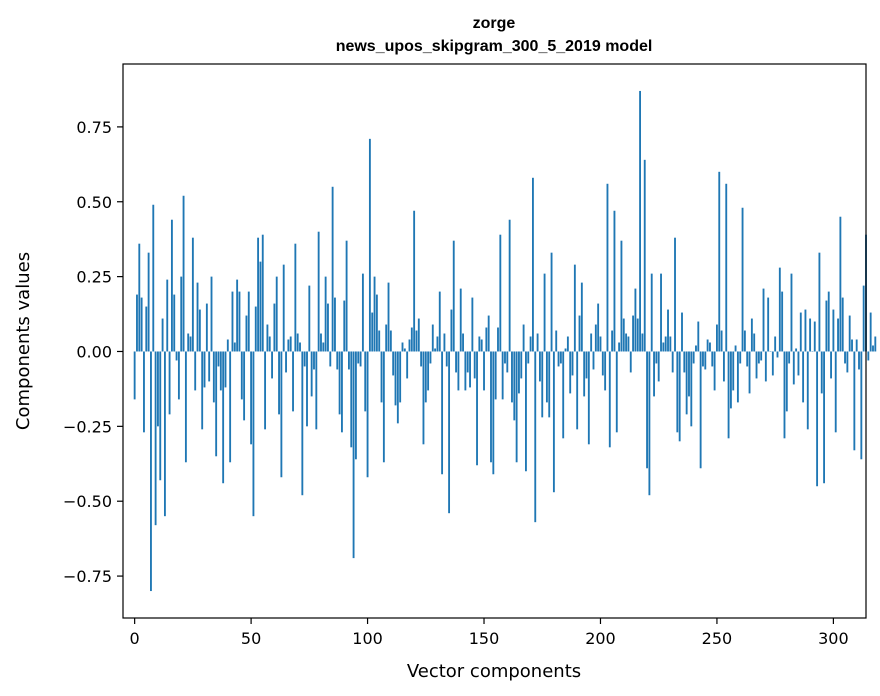 The width and height of the screenshot is (880, 696). I want to click on chart-subtitle: news_upos_skipgram_300_5_2019 model, so click(494, 46).